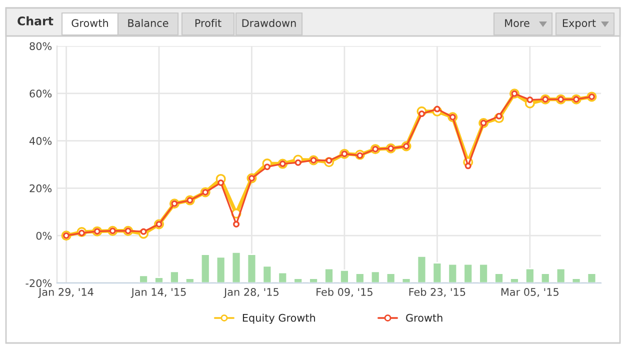  Describe the element at coordinates (40, 141) in the screenshot. I see `y-tick-label: 40%` at that location.